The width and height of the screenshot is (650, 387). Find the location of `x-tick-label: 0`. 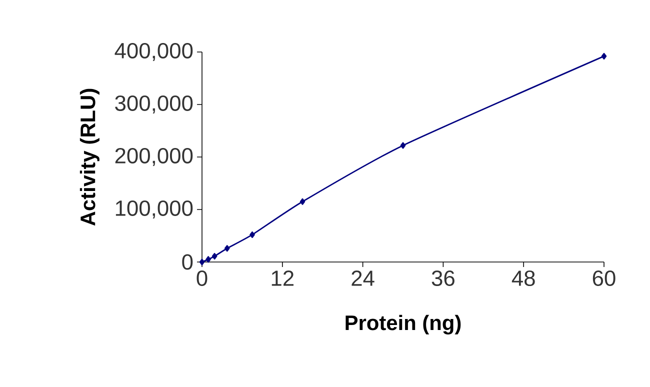

x-tick-label: 0 is located at coordinates (202, 278).